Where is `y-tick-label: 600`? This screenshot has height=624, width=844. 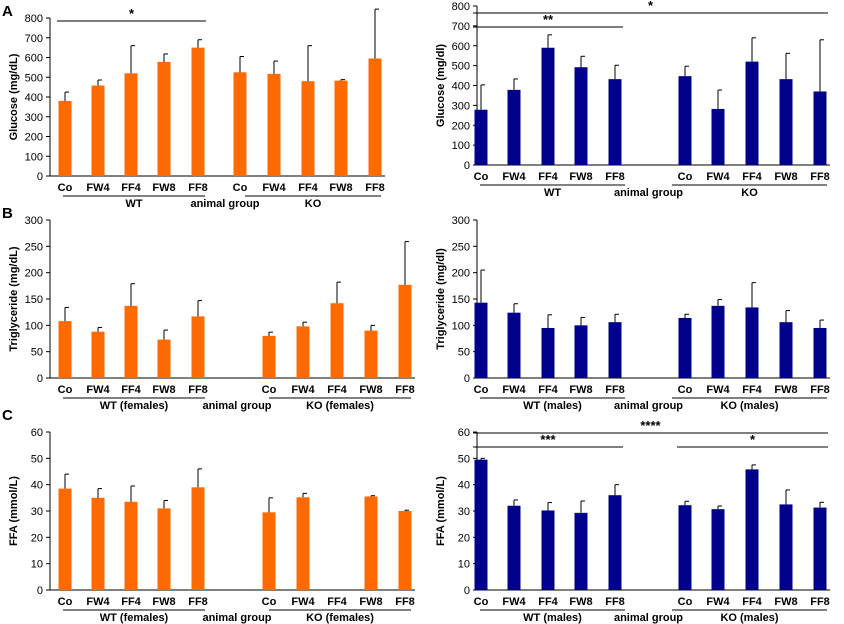
y-tick-label: 600 is located at coordinates (34, 59).